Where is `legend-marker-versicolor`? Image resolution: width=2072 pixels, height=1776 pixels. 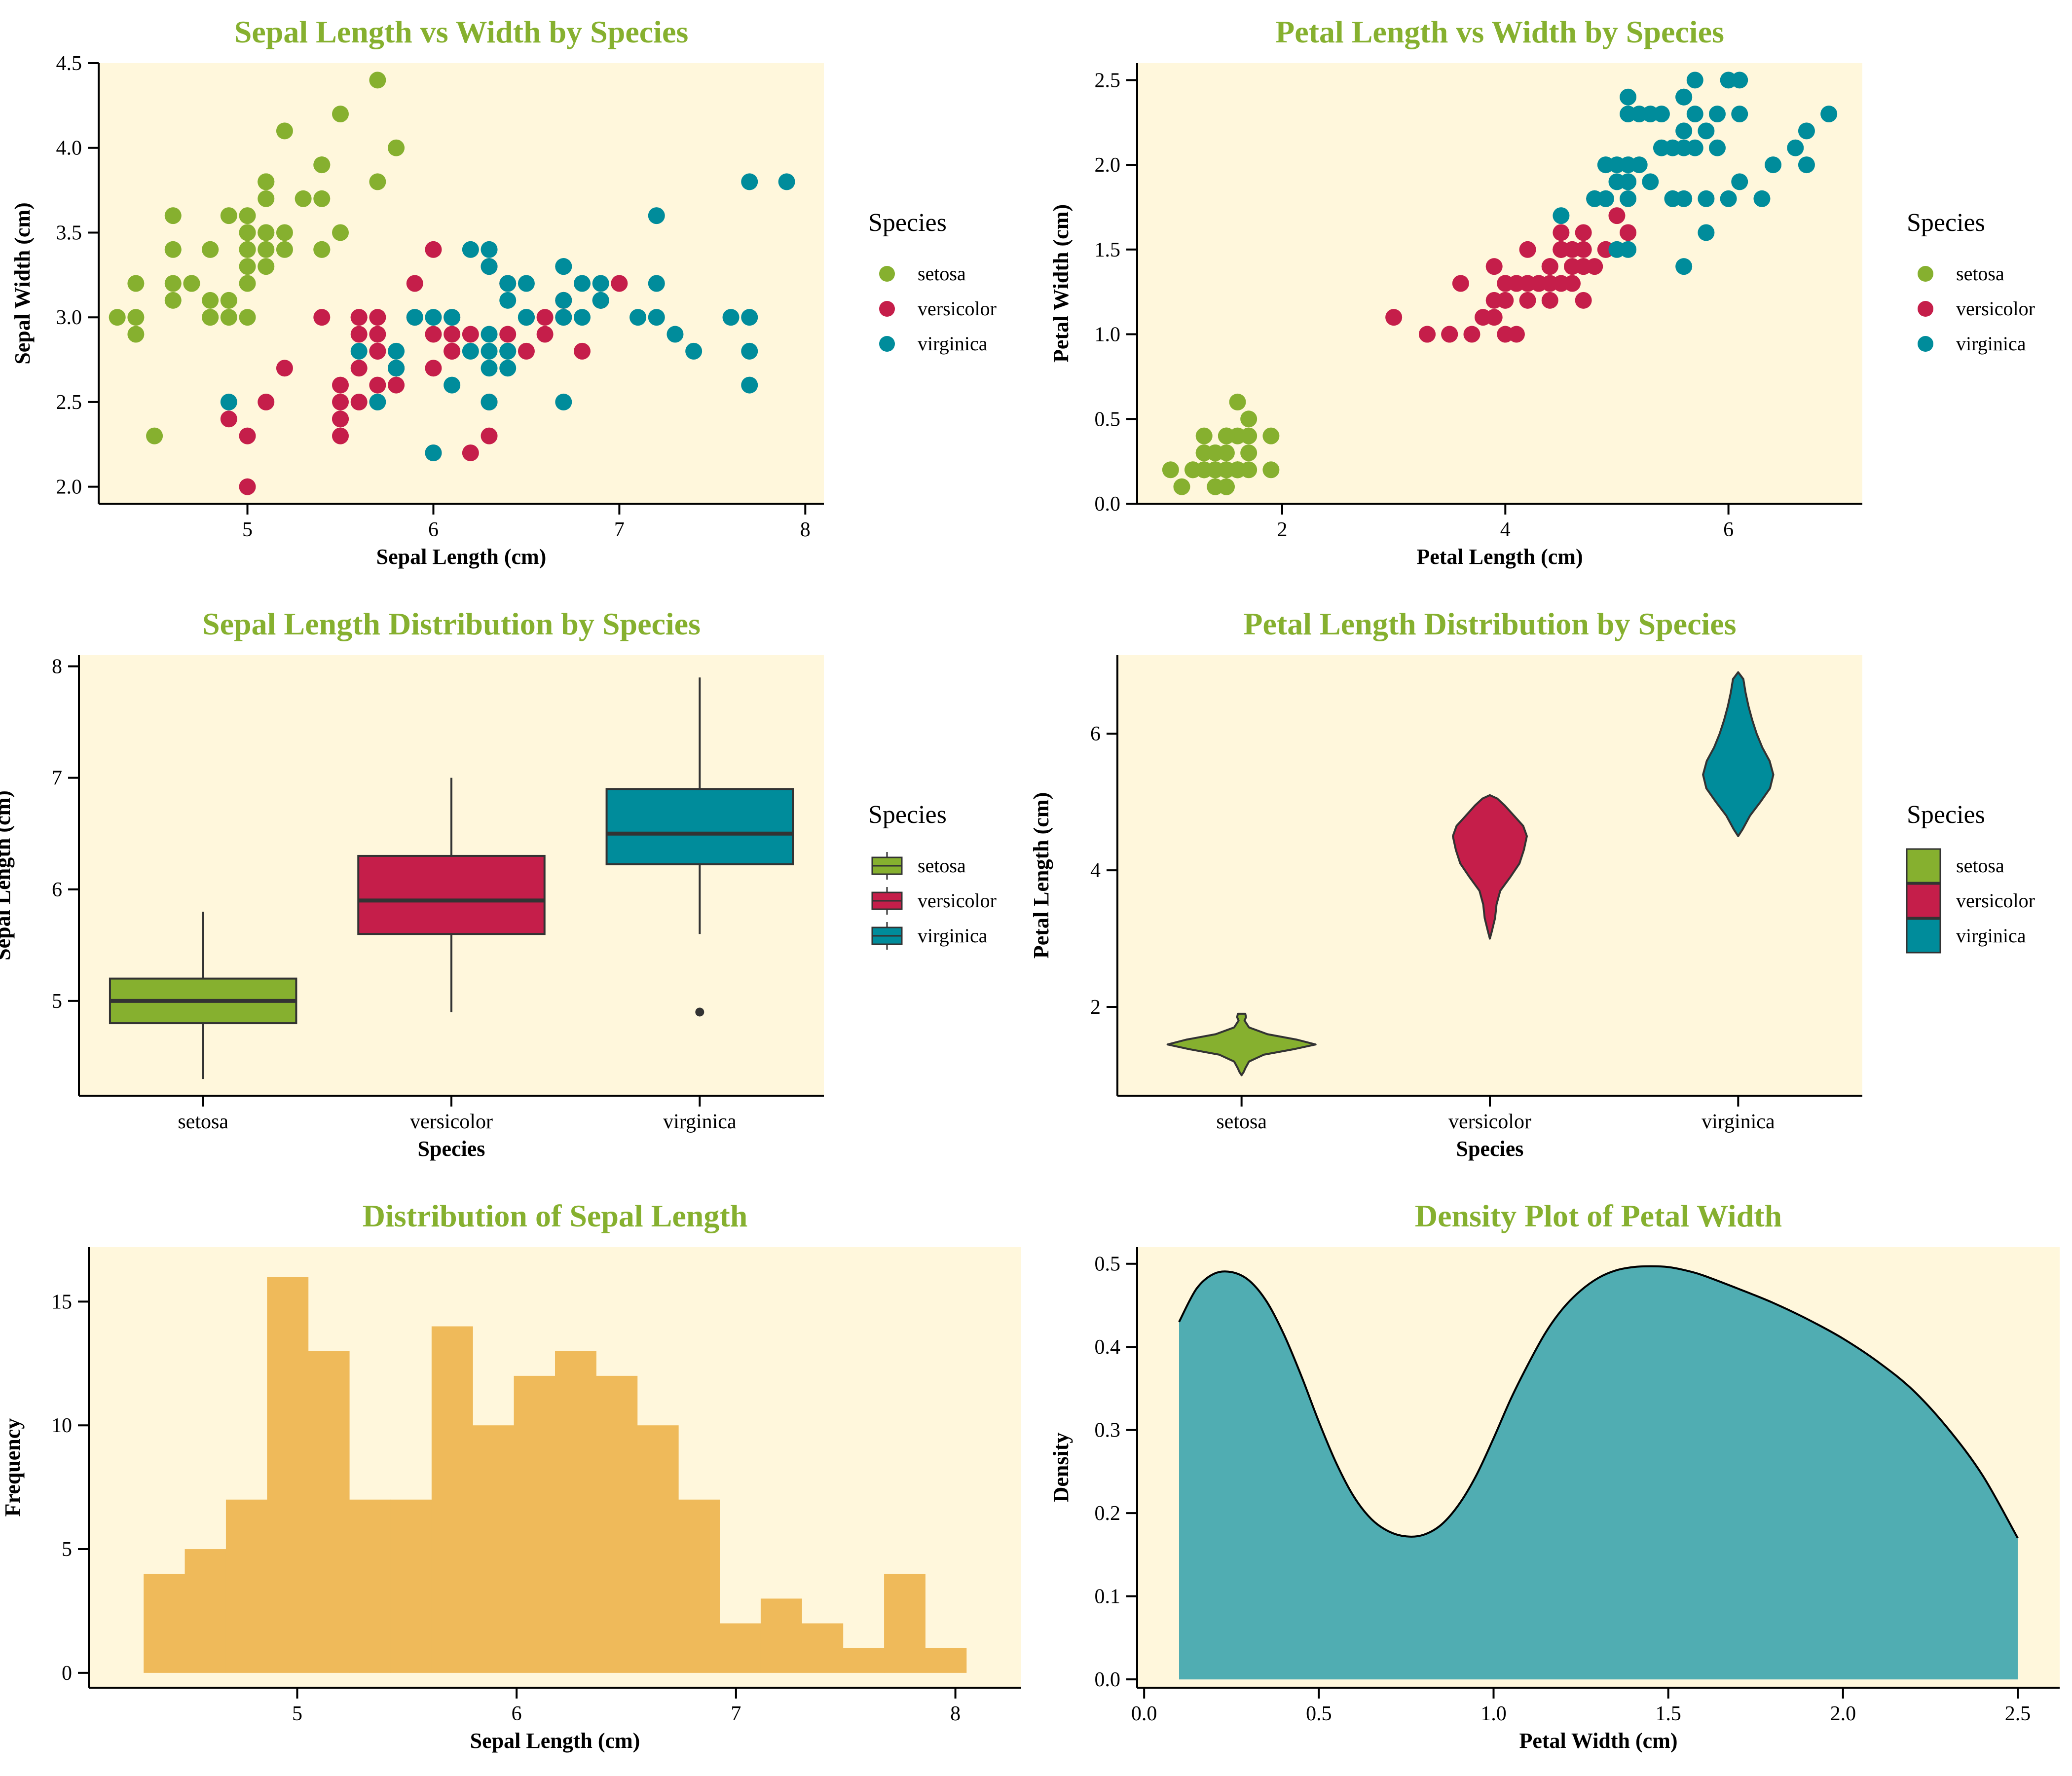
legend-marker-versicolor is located at coordinates (887, 309).